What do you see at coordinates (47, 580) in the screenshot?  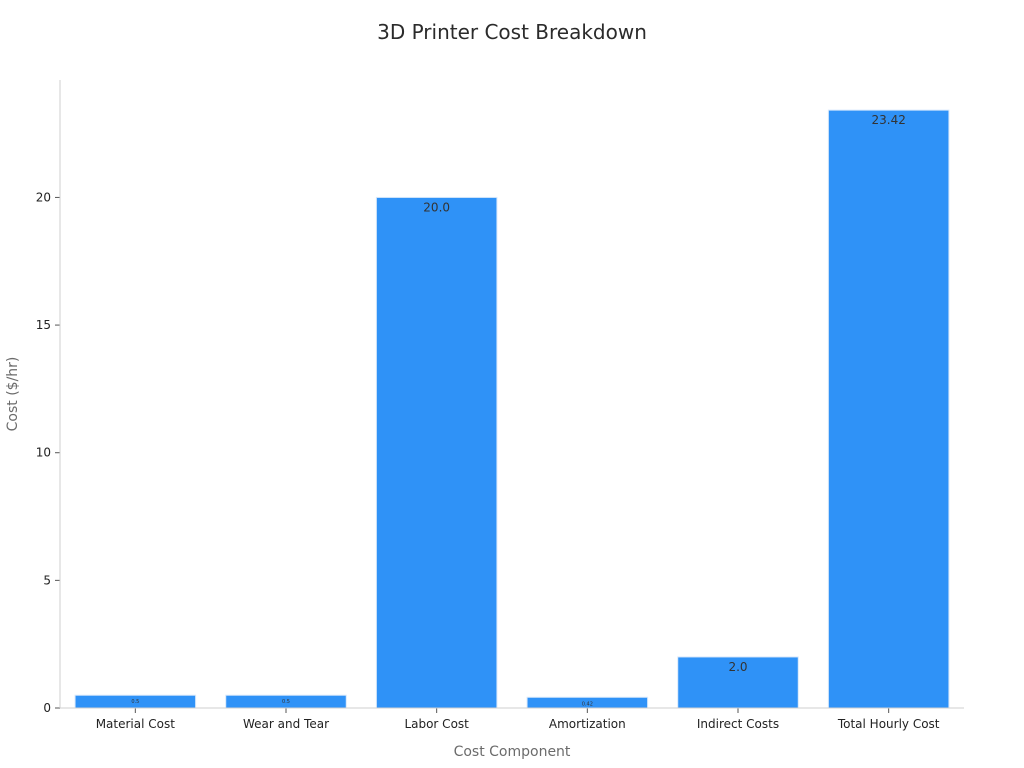 I see `y-tick-label: 5` at bounding box center [47, 580].